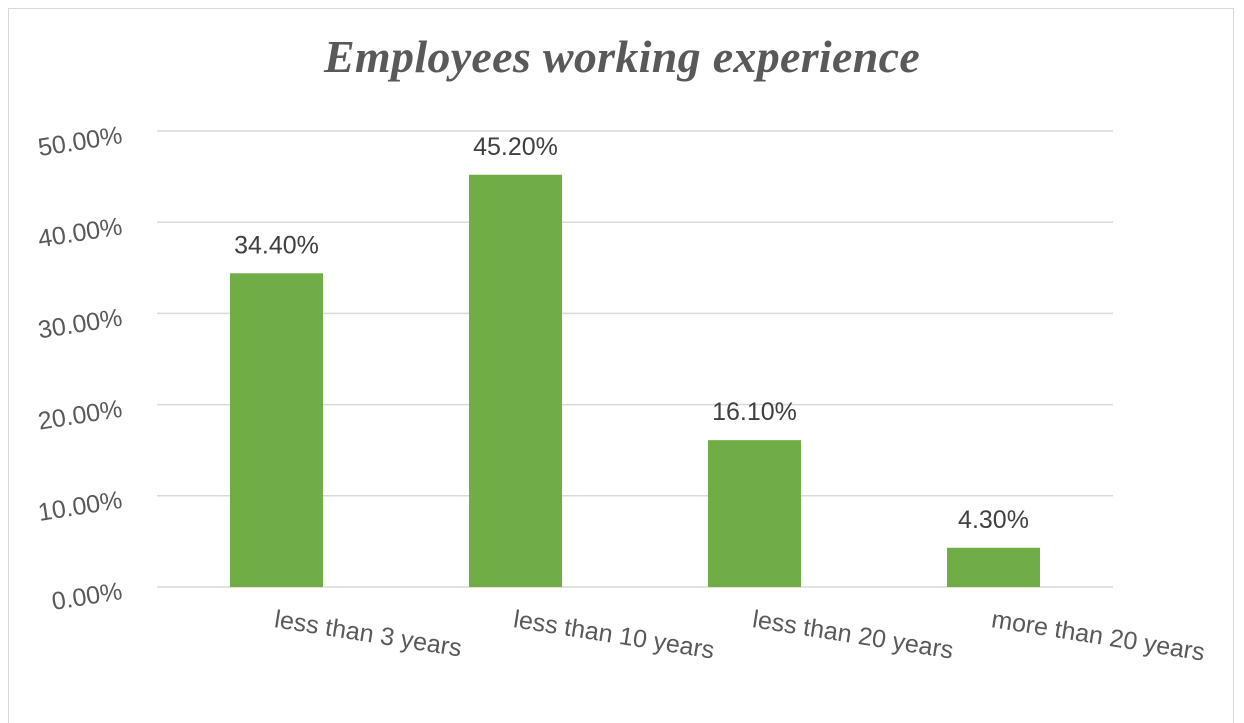 The width and height of the screenshot is (1244, 723). I want to click on x-tick-label: less than 20 years, so click(853, 634).